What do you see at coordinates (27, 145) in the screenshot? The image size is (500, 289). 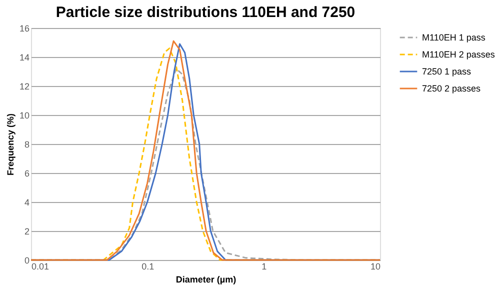 I see `y-tick-label: 8` at bounding box center [27, 145].